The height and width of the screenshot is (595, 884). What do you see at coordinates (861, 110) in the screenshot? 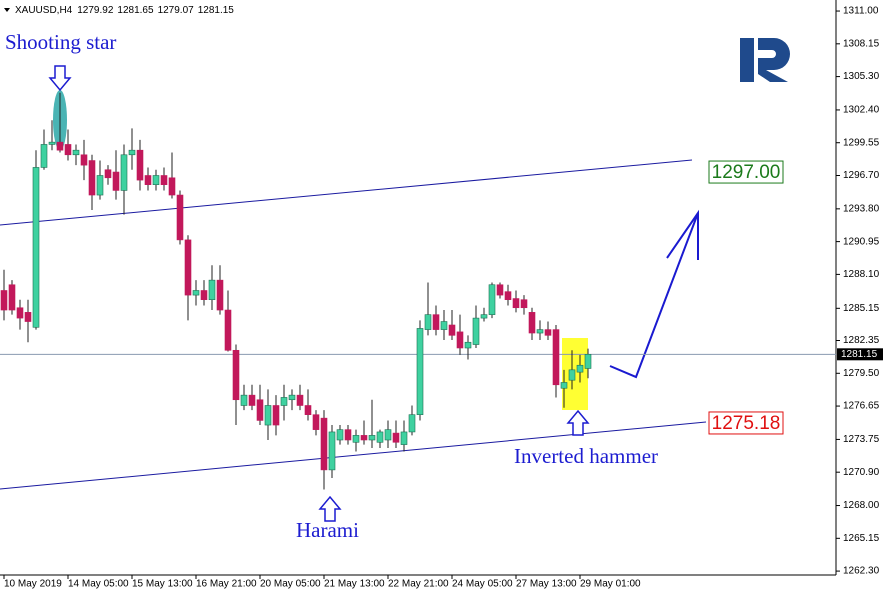
I see `y-tick-label: 1302.40` at bounding box center [861, 110].